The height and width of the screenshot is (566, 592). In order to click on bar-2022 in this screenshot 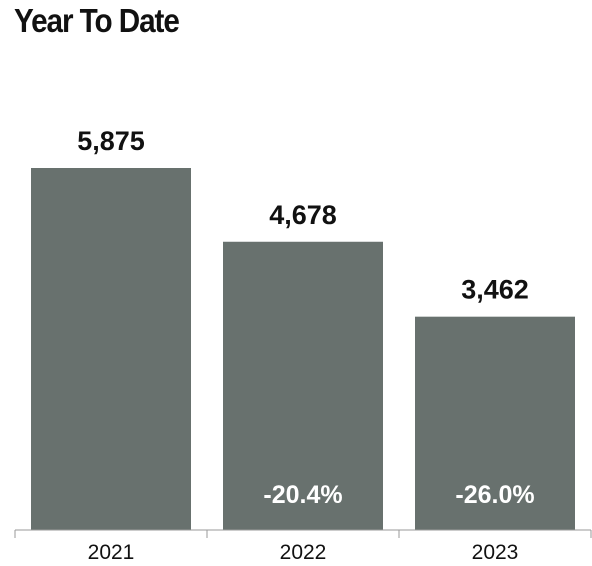, I will do `click(303, 386)`.